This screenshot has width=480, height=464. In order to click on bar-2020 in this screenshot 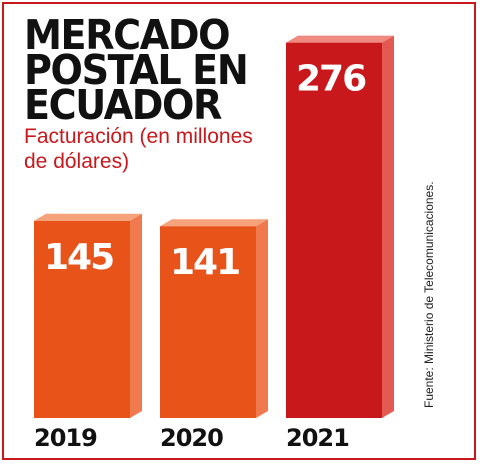, I will do `click(208, 322)`.